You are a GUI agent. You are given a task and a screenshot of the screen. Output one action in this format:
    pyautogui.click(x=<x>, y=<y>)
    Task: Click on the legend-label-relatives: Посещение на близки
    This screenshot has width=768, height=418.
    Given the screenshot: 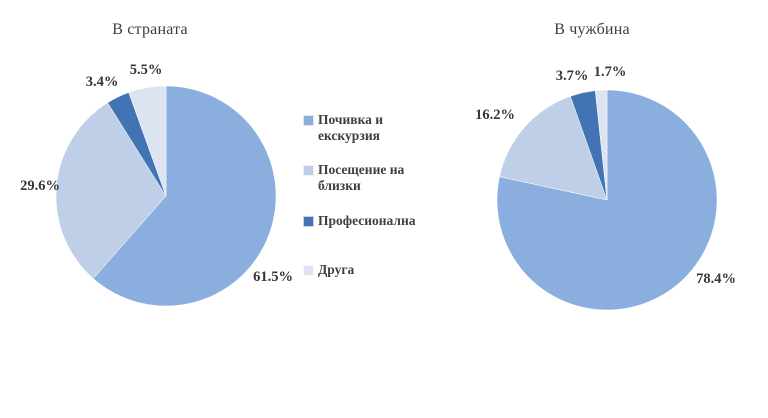 What is the action you would take?
    pyautogui.click(x=361, y=178)
    